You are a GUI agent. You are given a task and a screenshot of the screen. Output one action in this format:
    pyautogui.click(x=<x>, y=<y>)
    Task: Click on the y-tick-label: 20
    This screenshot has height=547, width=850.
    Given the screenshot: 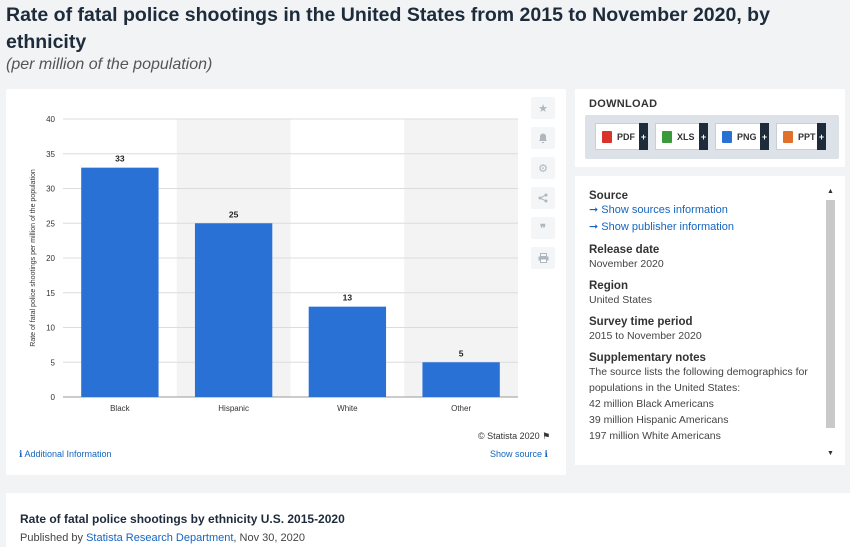 What is the action you would take?
    pyautogui.click(x=50, y=258)
    